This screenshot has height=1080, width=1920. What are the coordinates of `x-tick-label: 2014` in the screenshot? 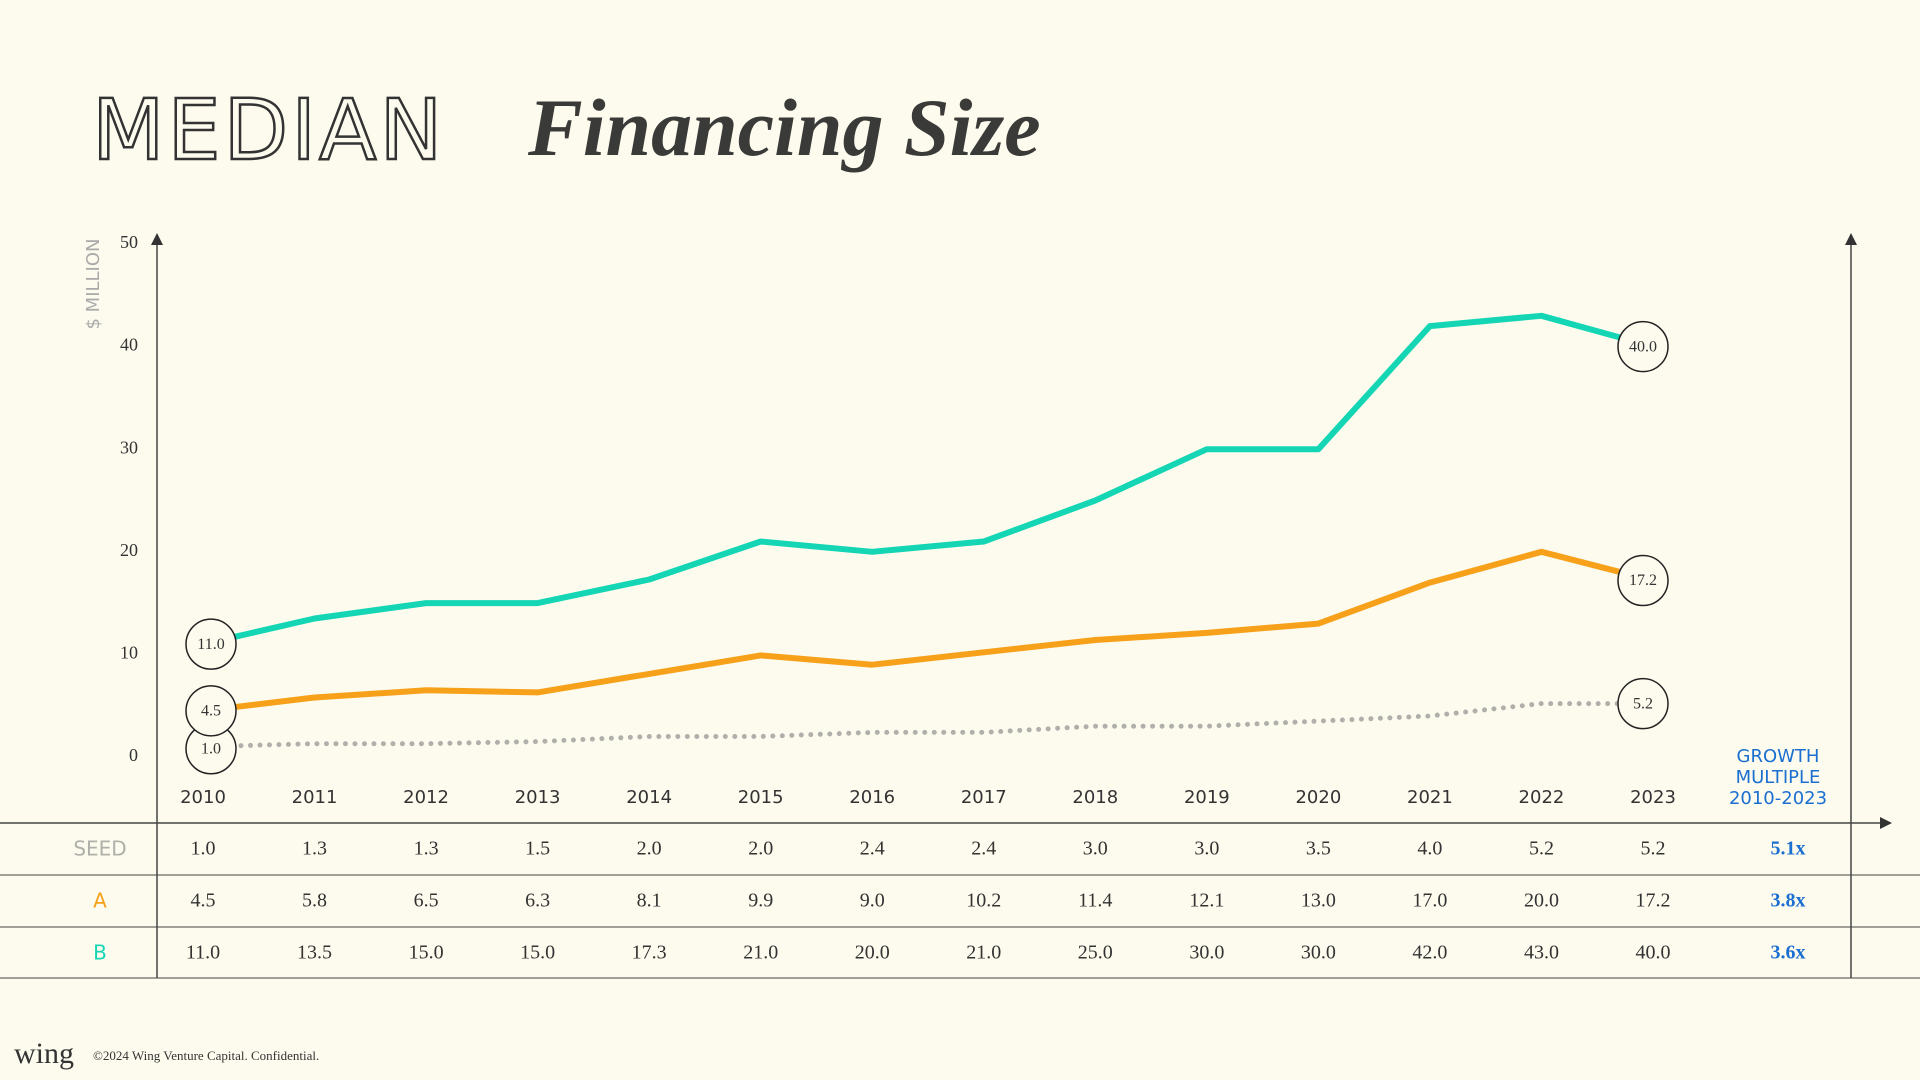 It's located at (649, 797).